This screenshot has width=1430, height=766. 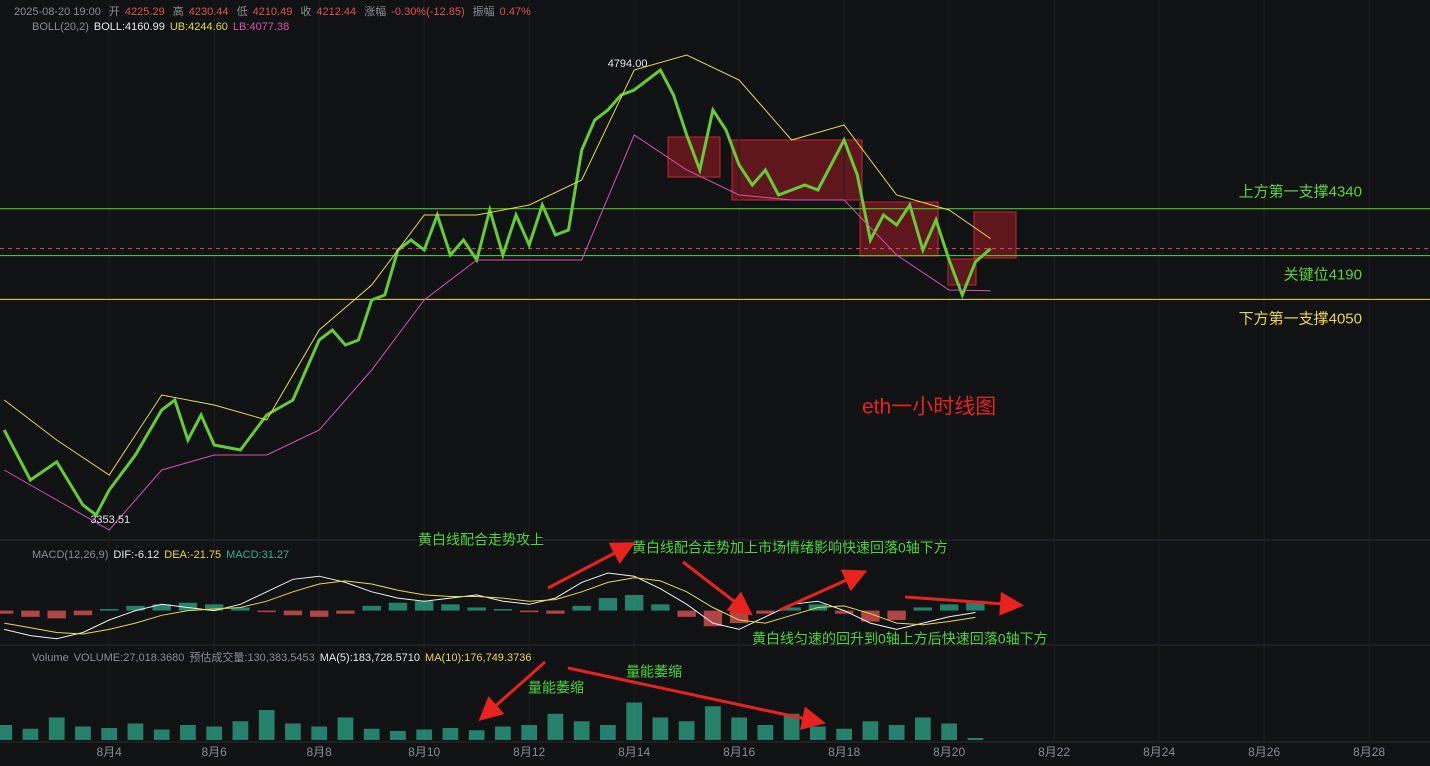 I want to click on label: 低, so click(x=242, y=12).